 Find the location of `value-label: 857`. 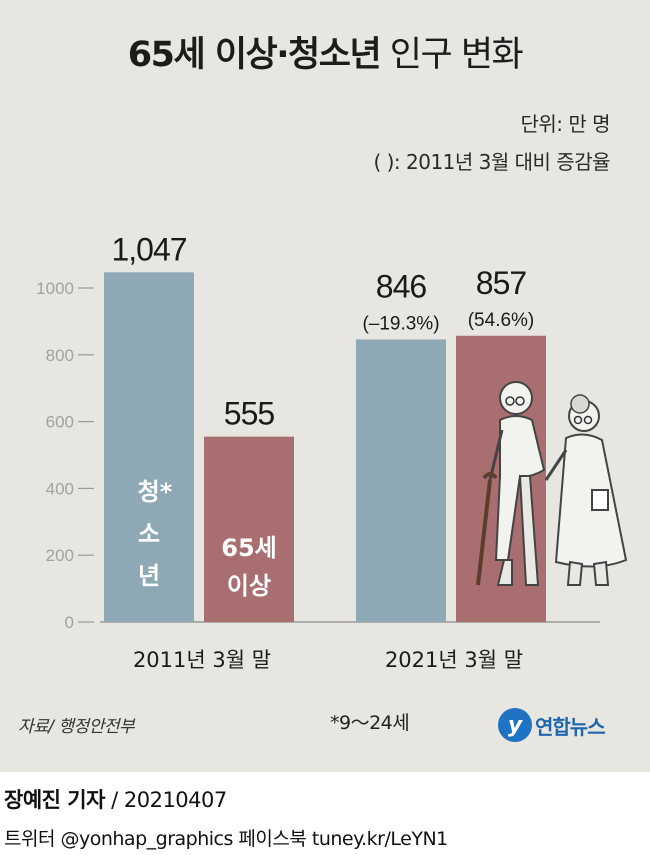

value-label: 857 is located at coordinates (501, 283).